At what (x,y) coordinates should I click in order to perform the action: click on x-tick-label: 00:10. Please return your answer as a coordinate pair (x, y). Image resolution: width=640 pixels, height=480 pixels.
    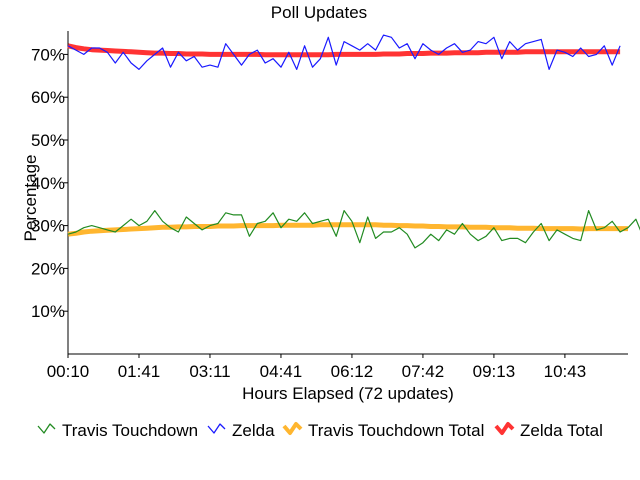
    Looking at the image, I should click on (68, 371).